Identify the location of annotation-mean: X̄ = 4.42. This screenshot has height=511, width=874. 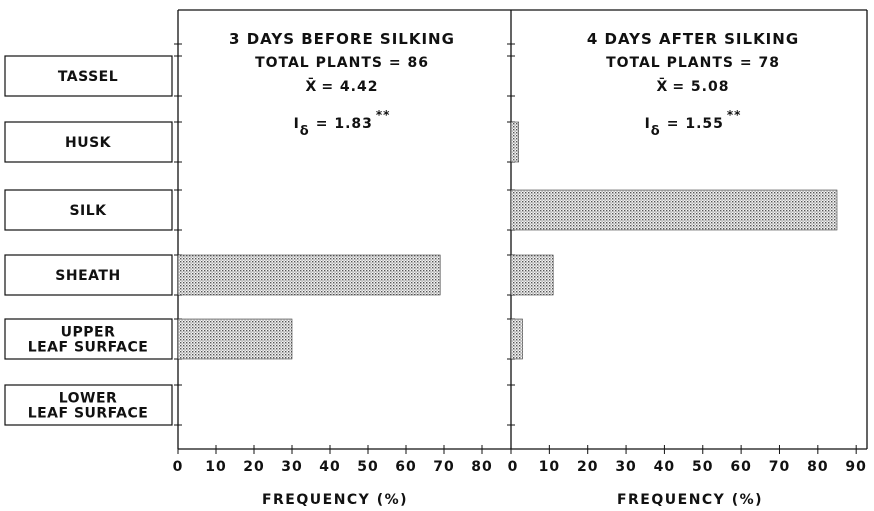
(342, 85).